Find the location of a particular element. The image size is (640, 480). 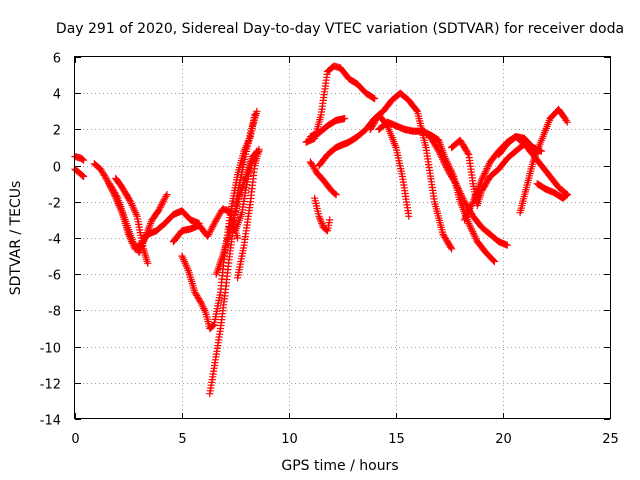

x-tick-label: 15 is located at coordinates (396, 439).